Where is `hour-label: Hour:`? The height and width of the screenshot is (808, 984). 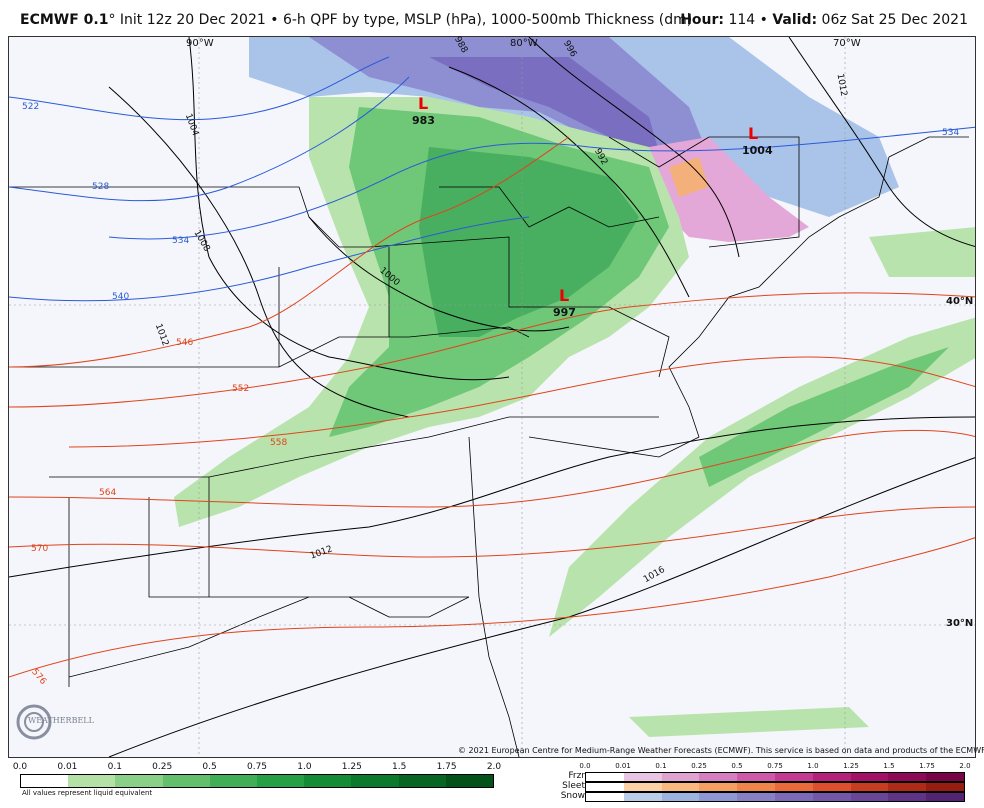 hour-label: Hour: is located at coordinates (702, 20).